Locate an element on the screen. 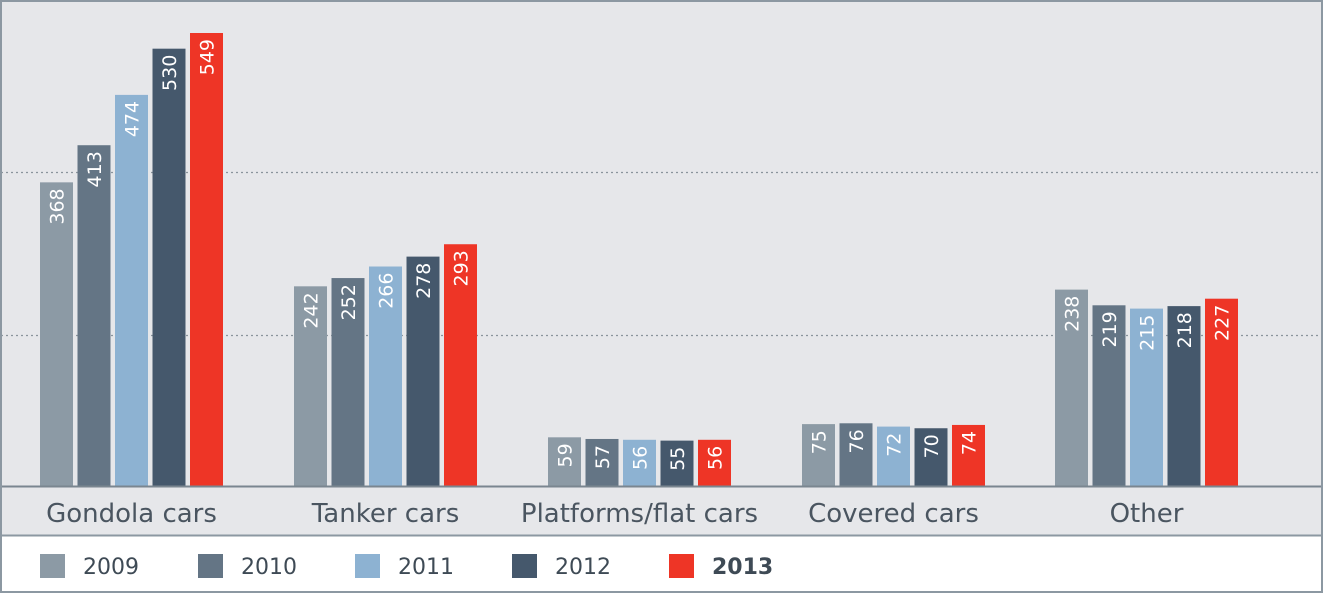 The height and width of the screenshot is (593, 1323). data-label: 266 is located at coordinates (387, 291).